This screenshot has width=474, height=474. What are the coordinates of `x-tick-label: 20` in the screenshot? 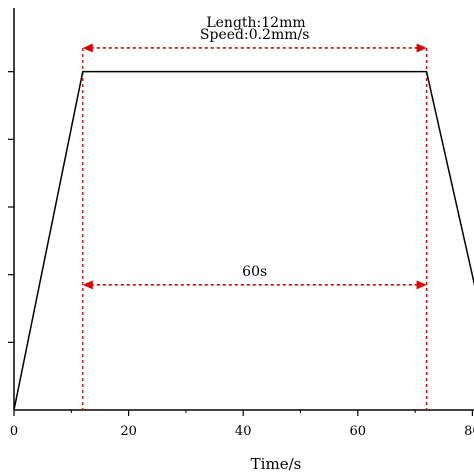 It's located at (128, 431).